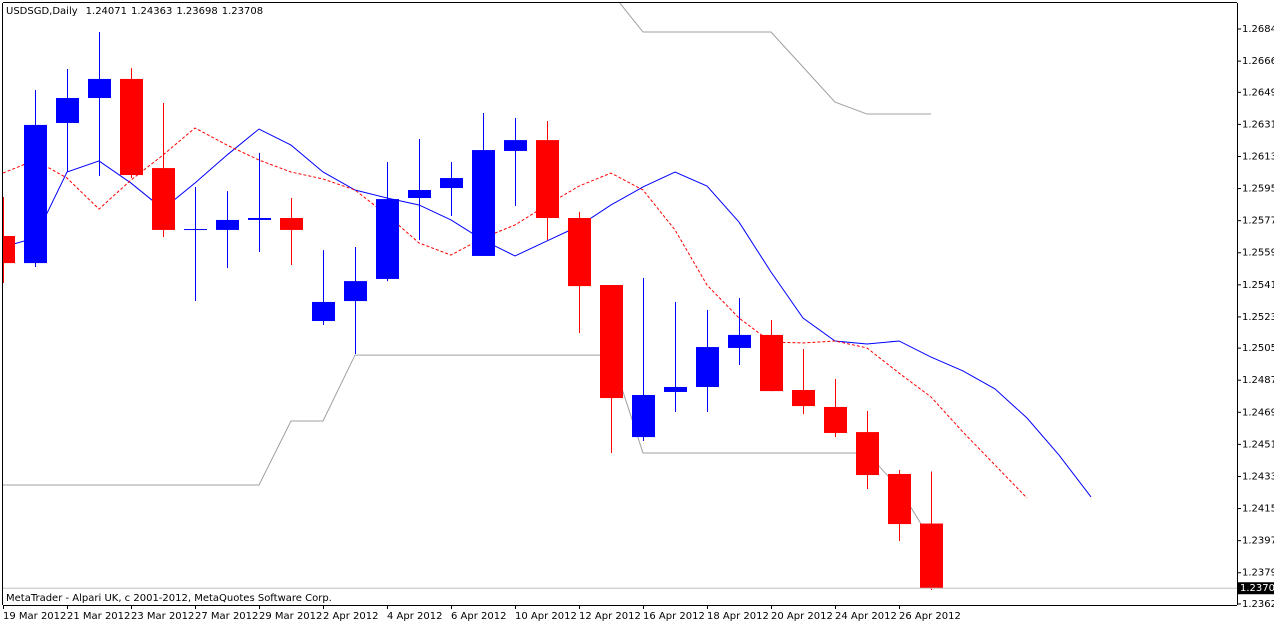 This screenshot has height=624, width=1274. What do you see at coordinates (1258, 604) in the screenshot?
I see `y-tick-label: 1.23620` at bounding box center [1258, 604].